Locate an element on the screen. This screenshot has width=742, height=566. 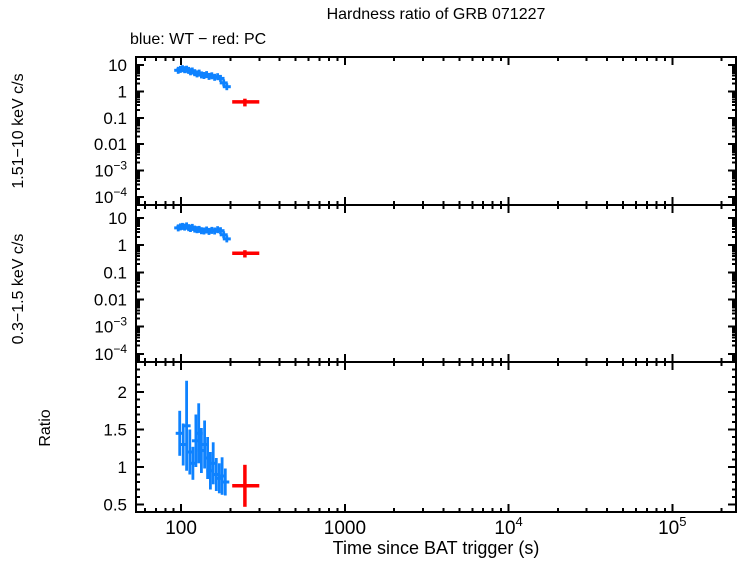
svg-text: 2 is located at coordinates (122, 392).